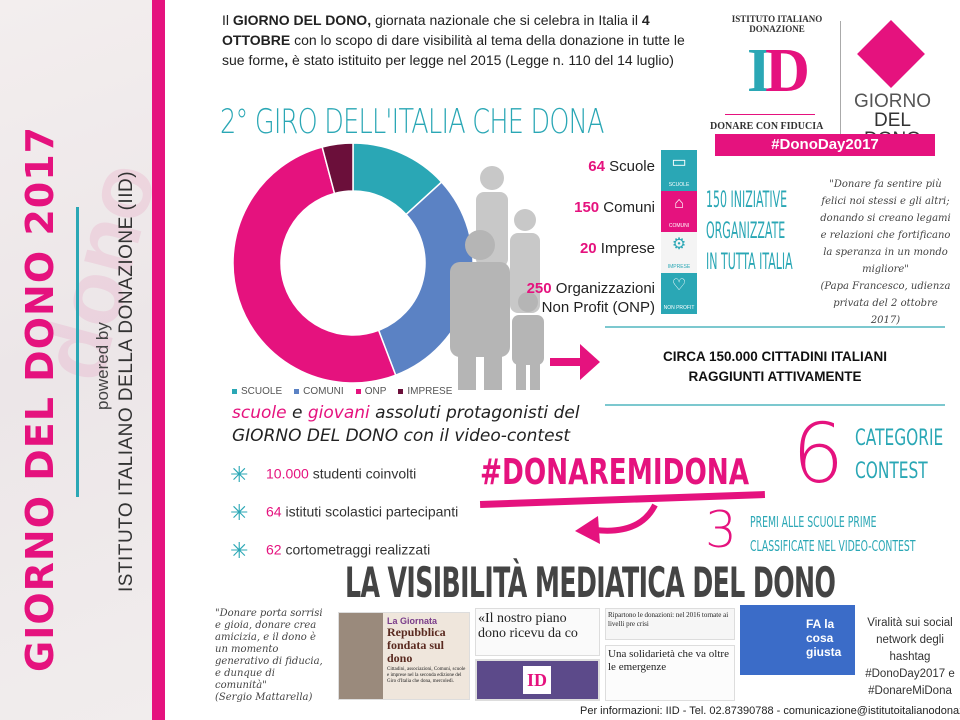 This screenshot has width=960, height=720. Describe the element at coordinates (818, 454) in the screenshot. I see `categories-count: 6` at that location.